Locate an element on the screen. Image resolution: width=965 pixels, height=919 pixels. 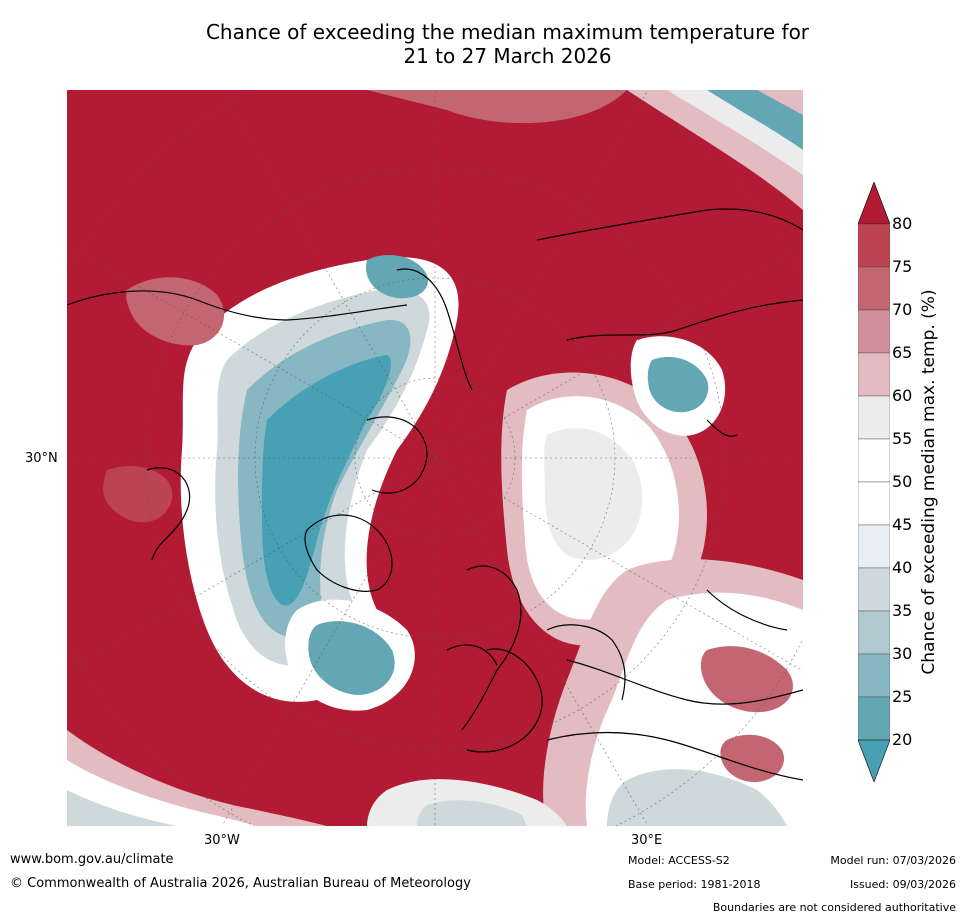
colorbar-swatches is located at coordinates (874, 482).